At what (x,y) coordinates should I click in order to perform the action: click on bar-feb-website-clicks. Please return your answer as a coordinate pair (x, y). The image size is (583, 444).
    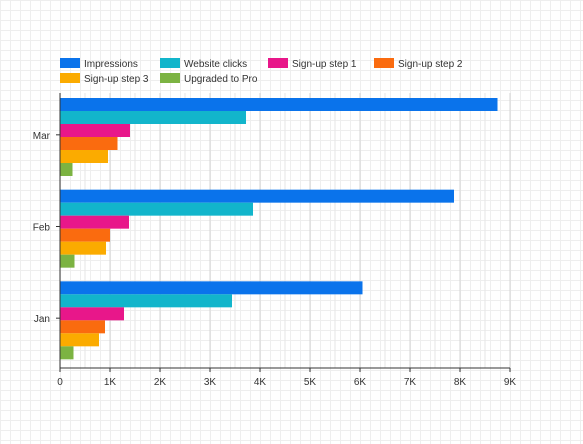
    Looking at the image, I should click on (156, 209).